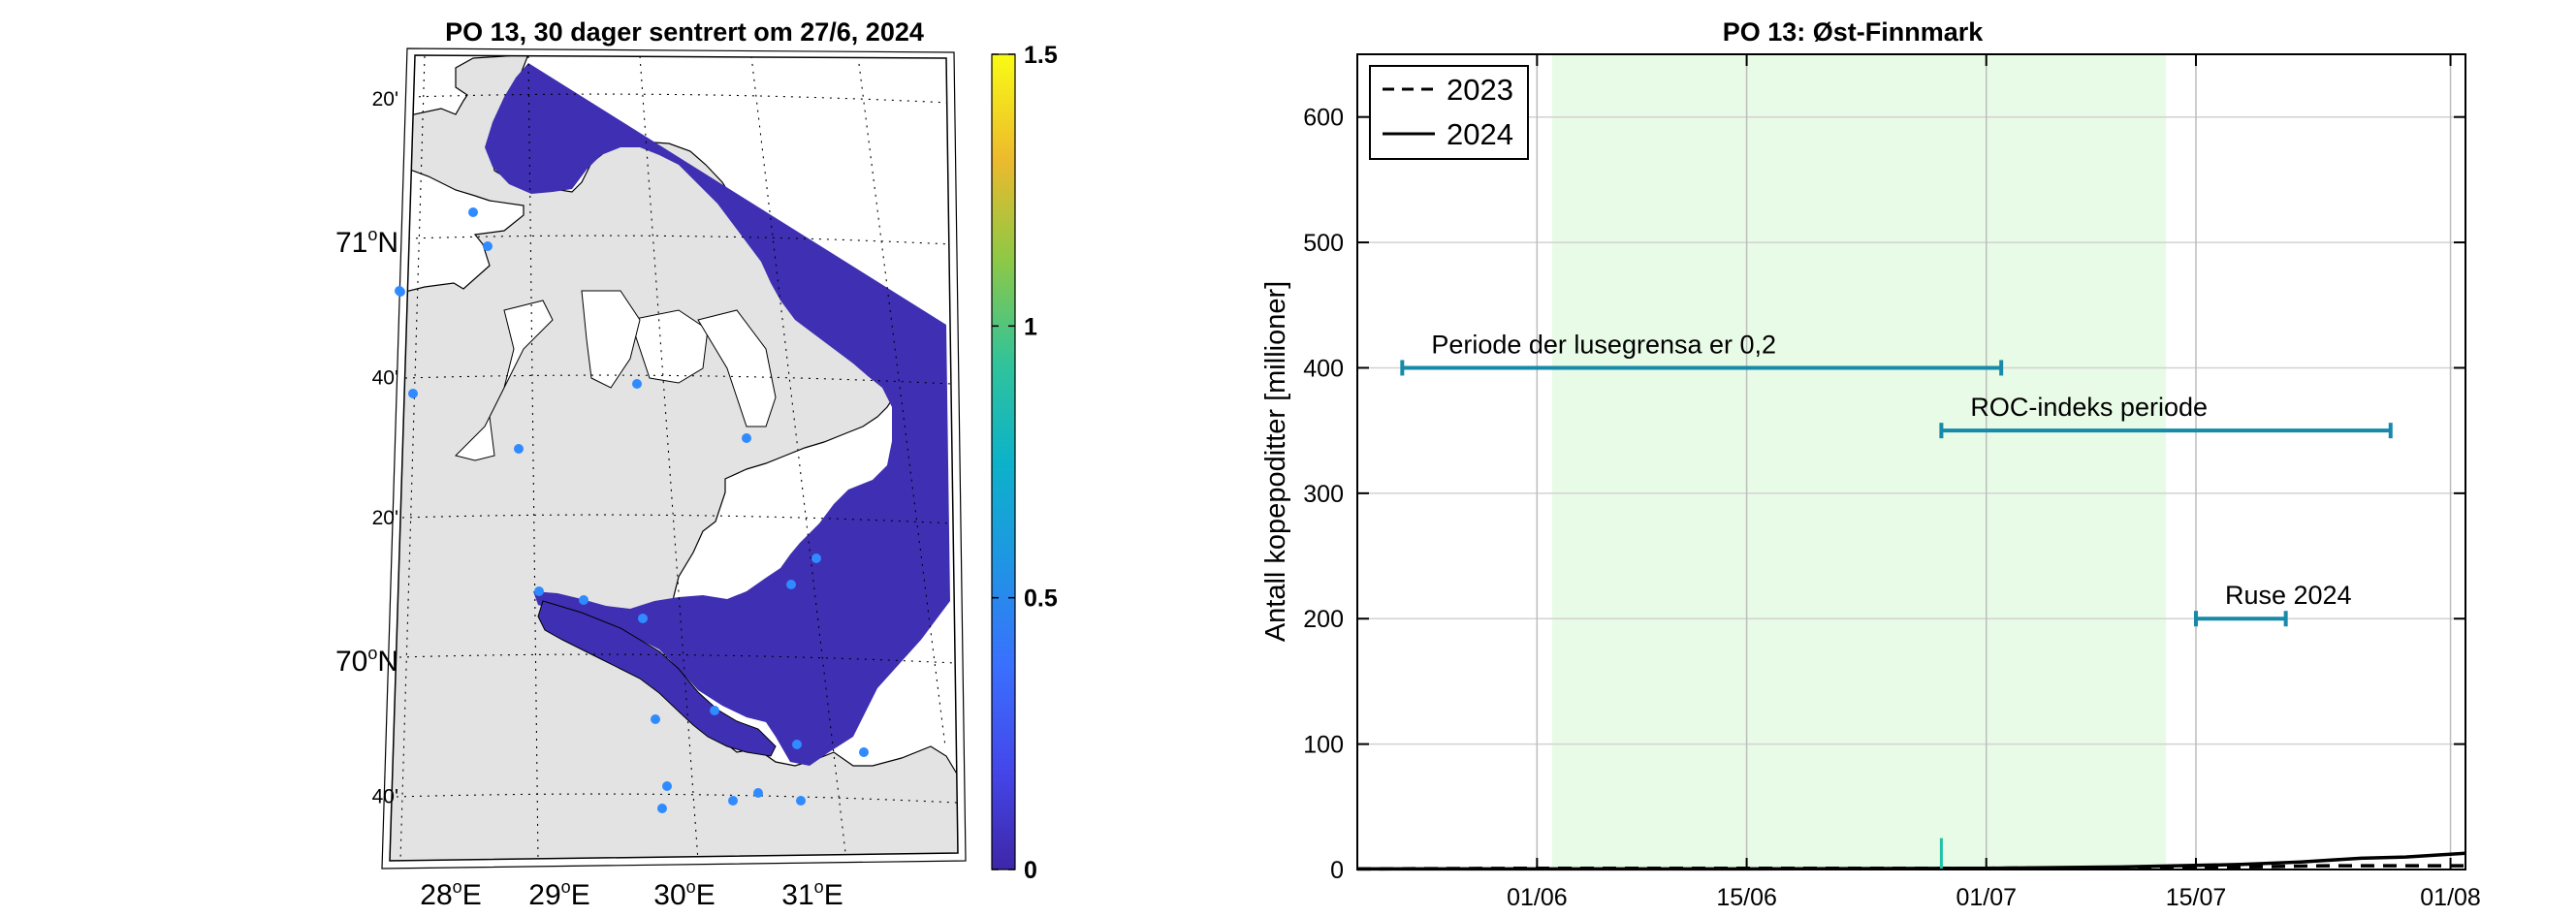 The image size is (2576, 917). What do you see at coordinates (2089, 407) in the screenshot?
I see `annotation-label: ROC-indeks periode` at bounding box center [2089, 407].